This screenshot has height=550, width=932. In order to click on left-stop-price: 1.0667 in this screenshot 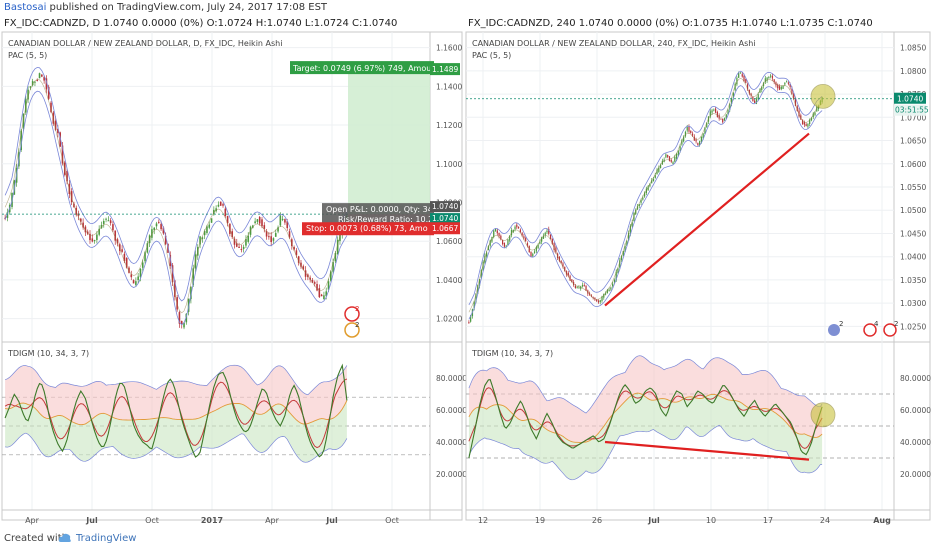, I will do `click(445, 228)`.